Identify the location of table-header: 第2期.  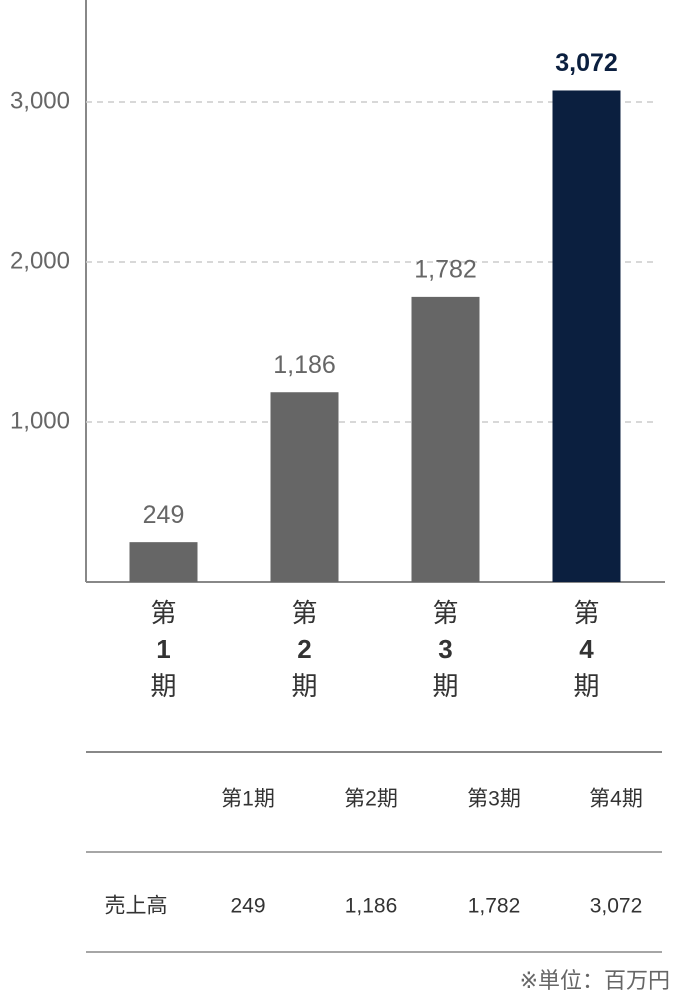
(371, 799).